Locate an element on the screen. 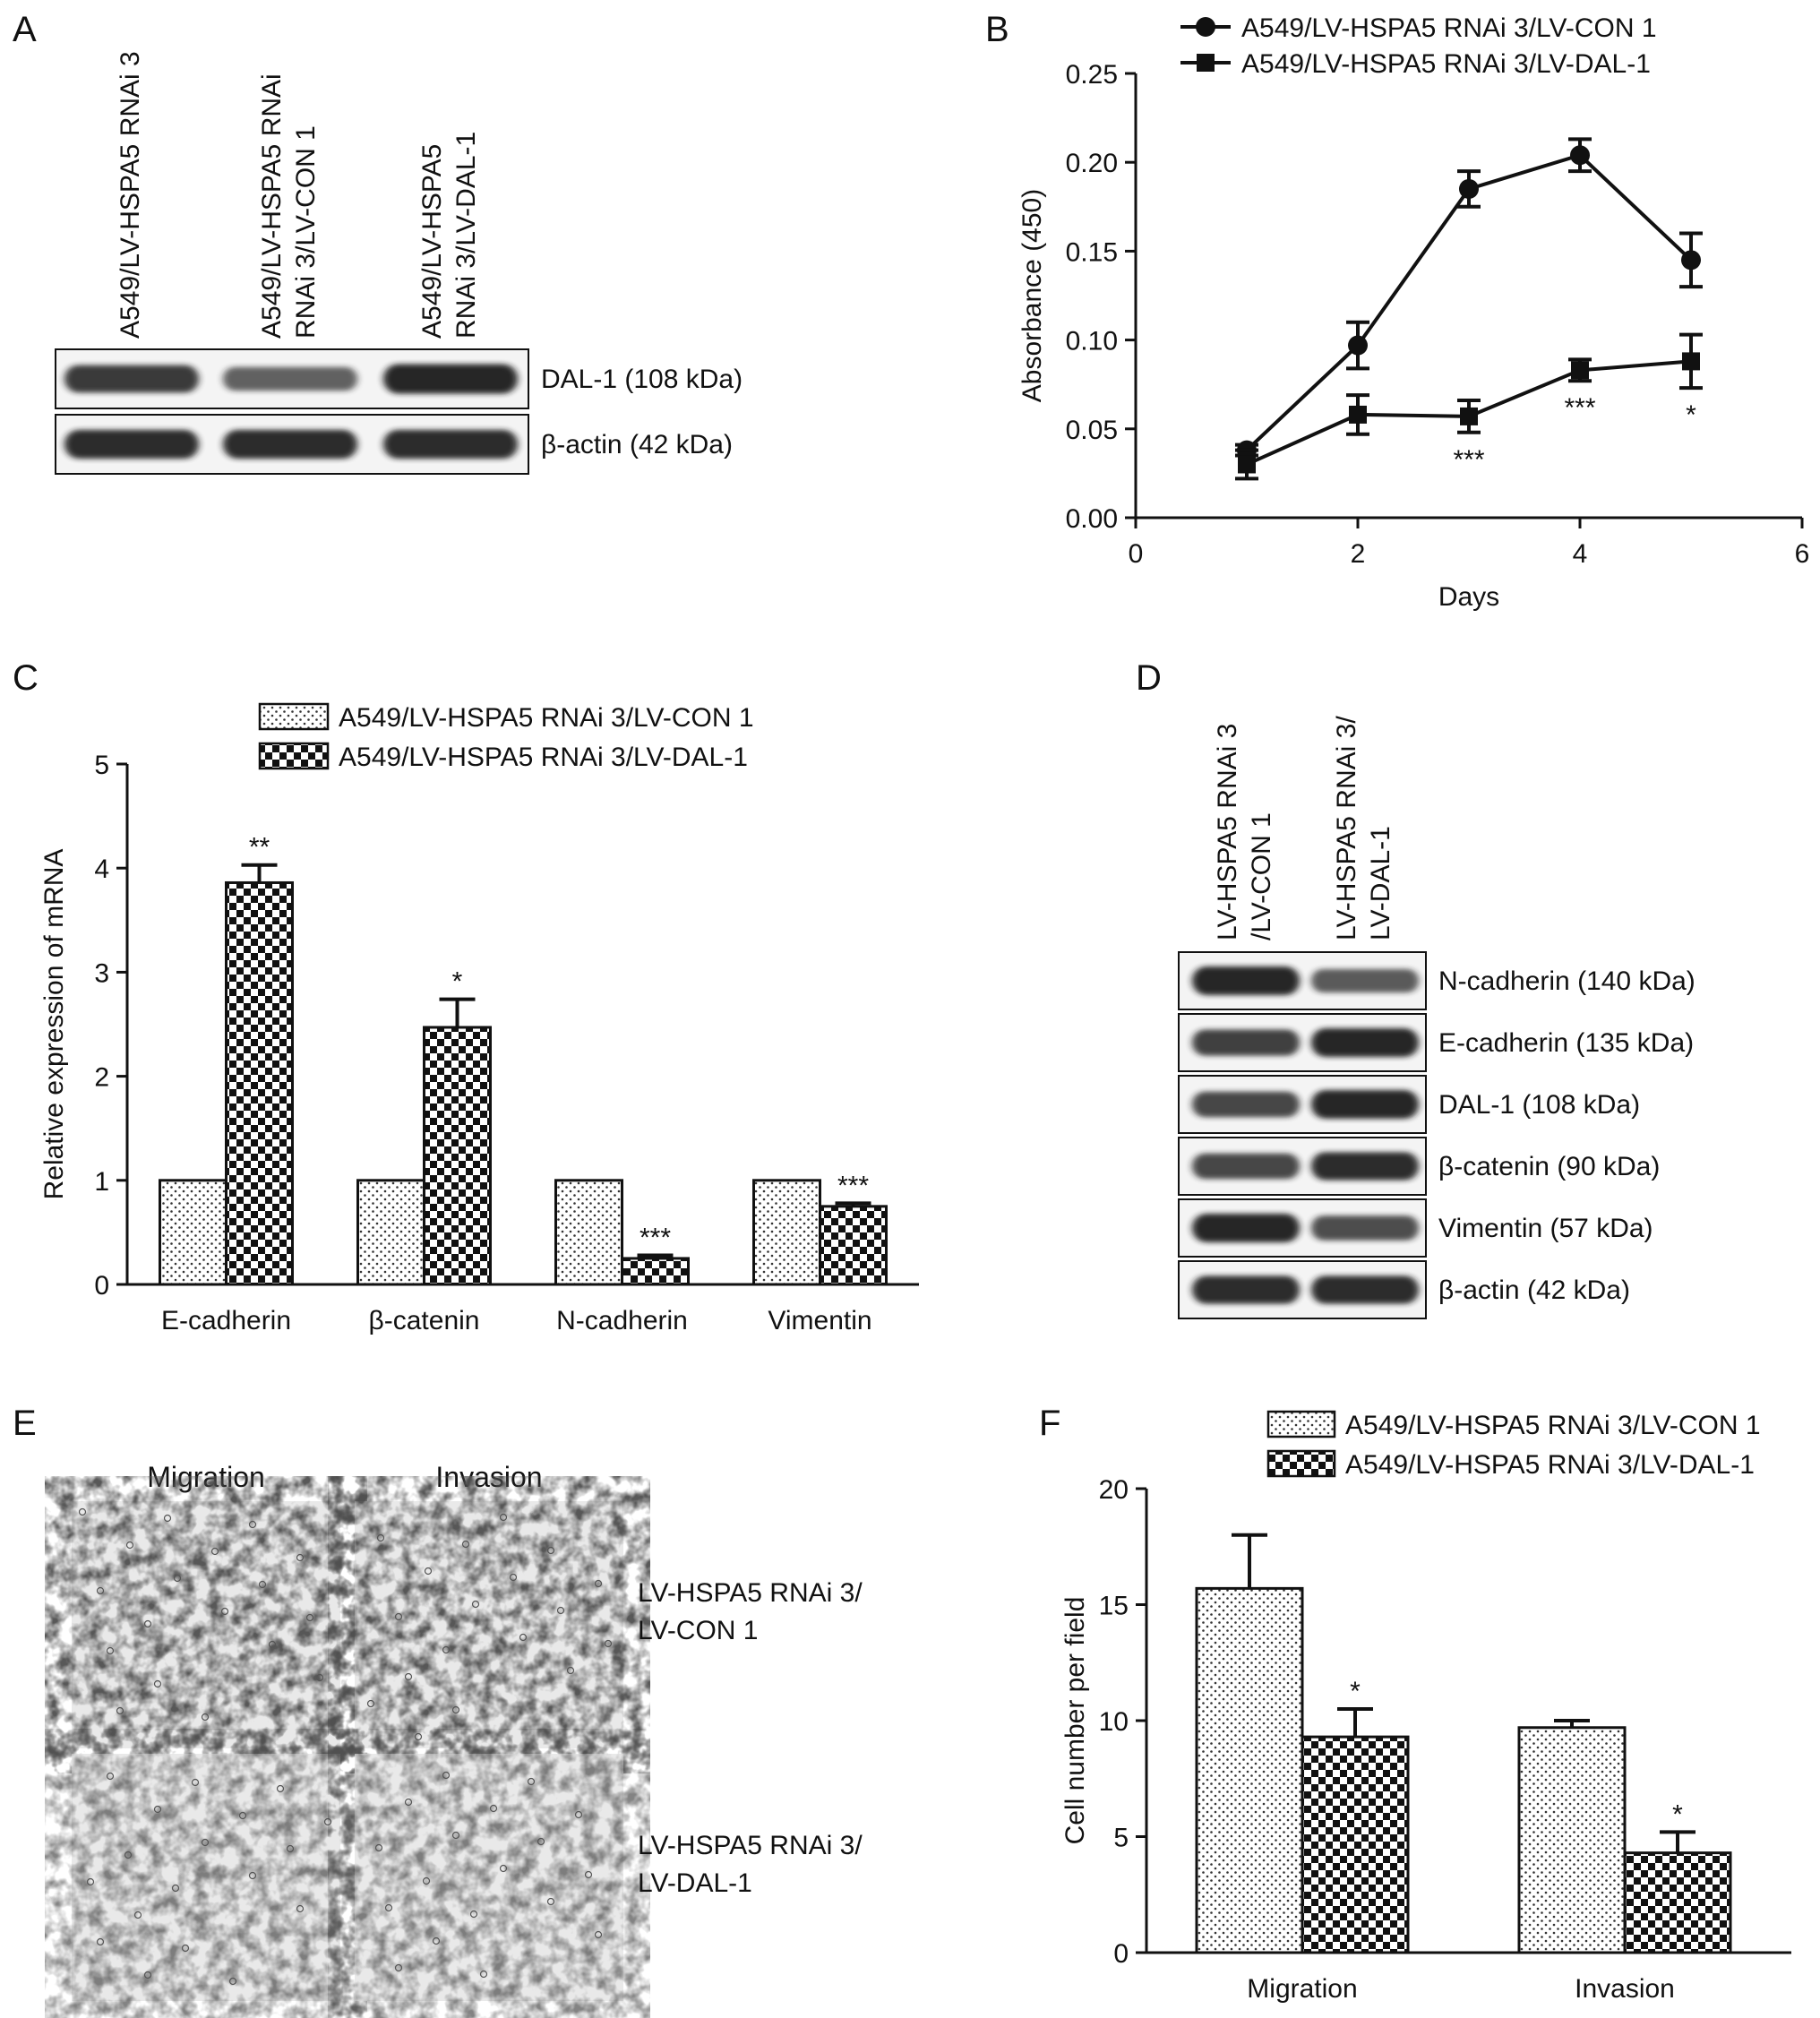 The width and height of the screenshot is (1820, 2018). x-tick-label: 4 is located at coordinates (1580, 554).